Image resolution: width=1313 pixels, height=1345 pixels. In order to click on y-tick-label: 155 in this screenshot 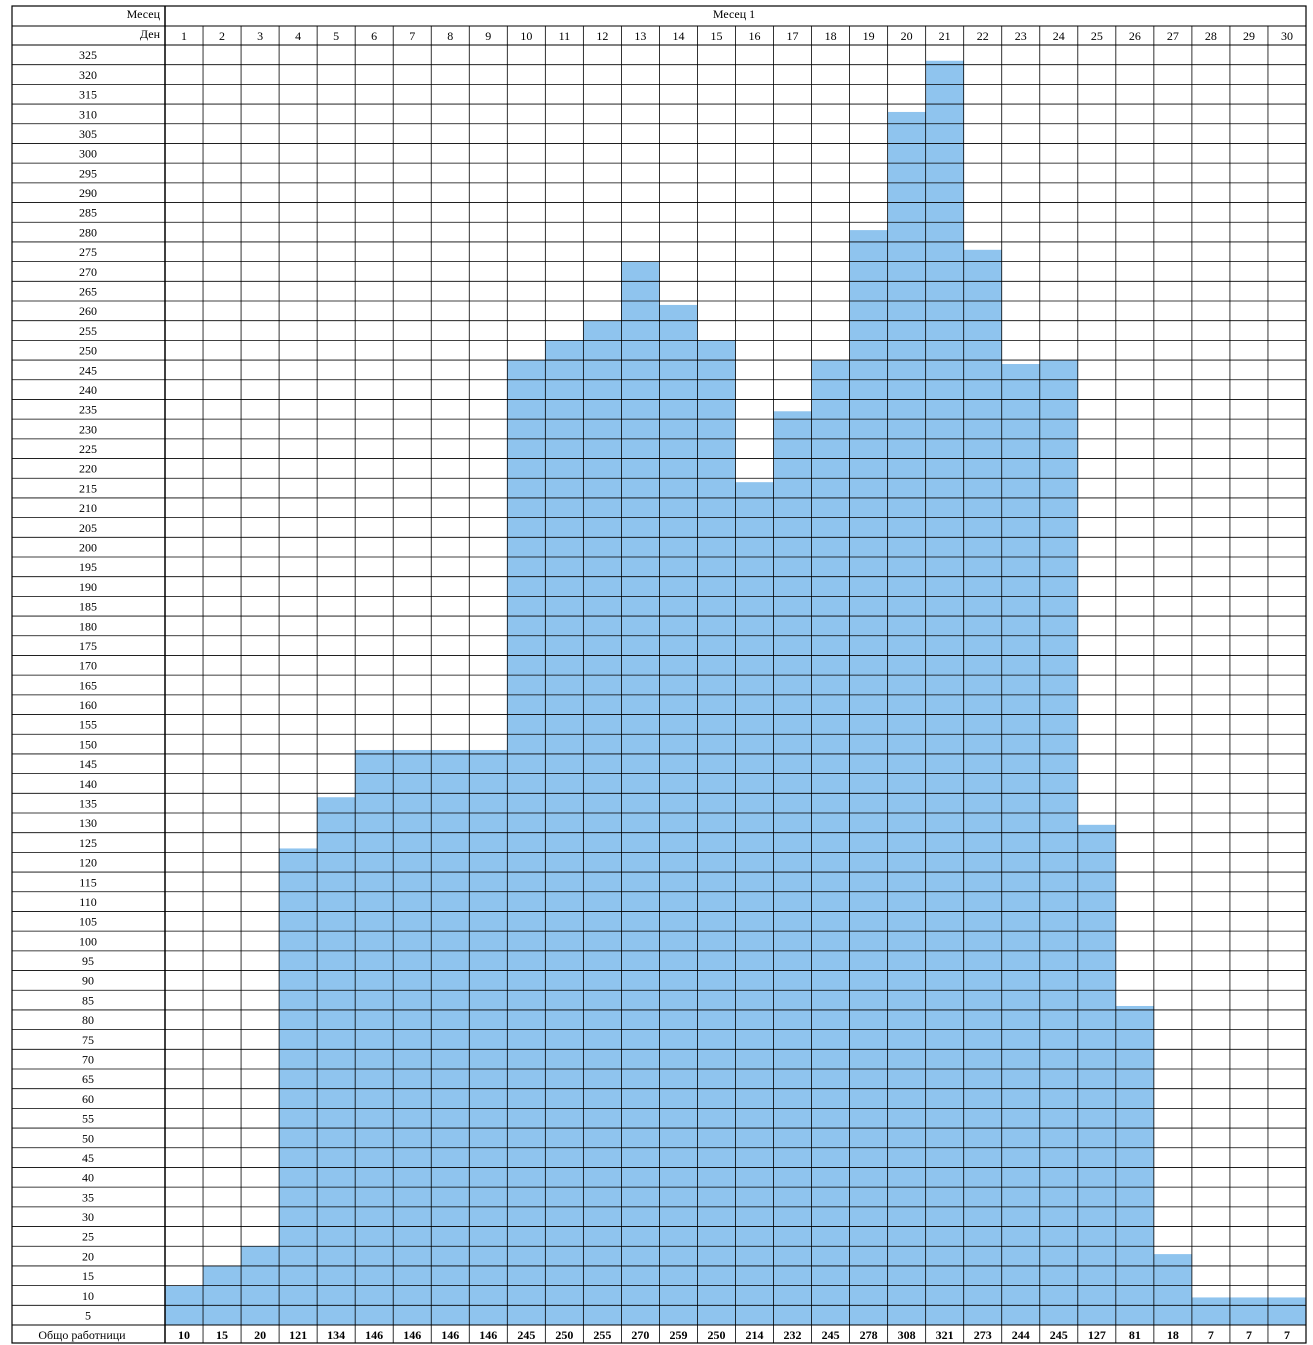, I will do `click(88, 725)`.